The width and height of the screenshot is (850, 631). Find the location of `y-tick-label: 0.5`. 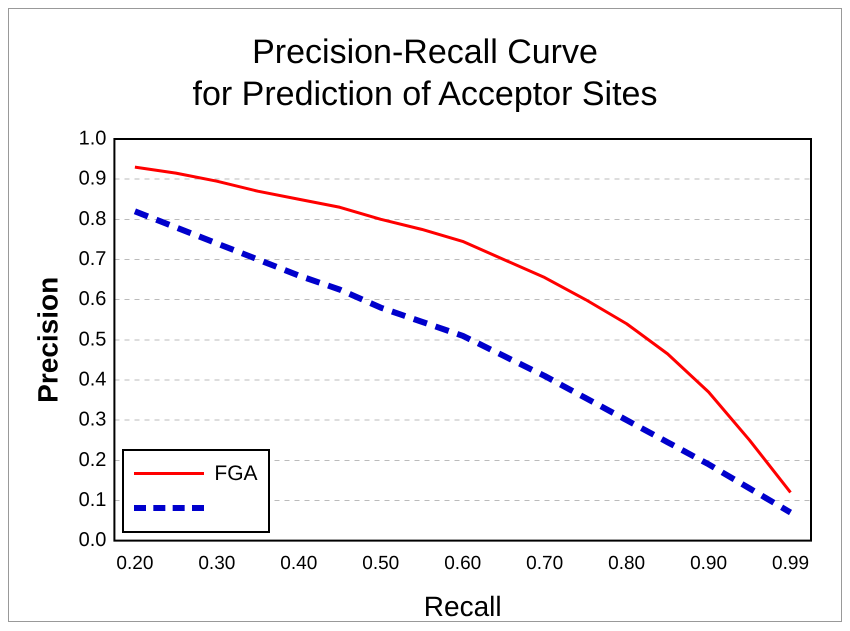

y-tick-label: 0.5 is located at coordinates (92, 339).